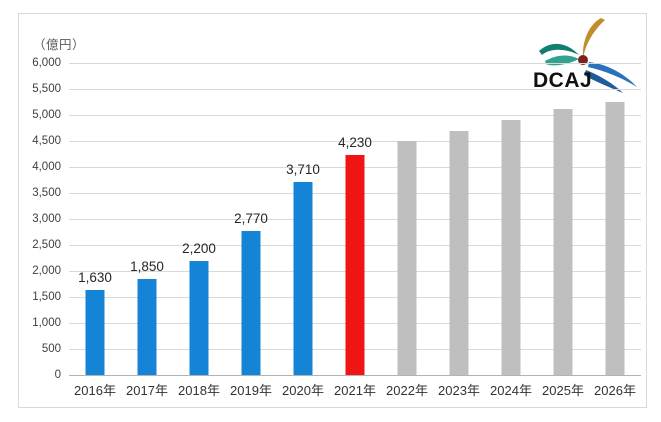 This screenshot has height=422, width=661. Describe the element at coordinates (355, 375) in the screenshot. I see `x-axis-line` at that location.